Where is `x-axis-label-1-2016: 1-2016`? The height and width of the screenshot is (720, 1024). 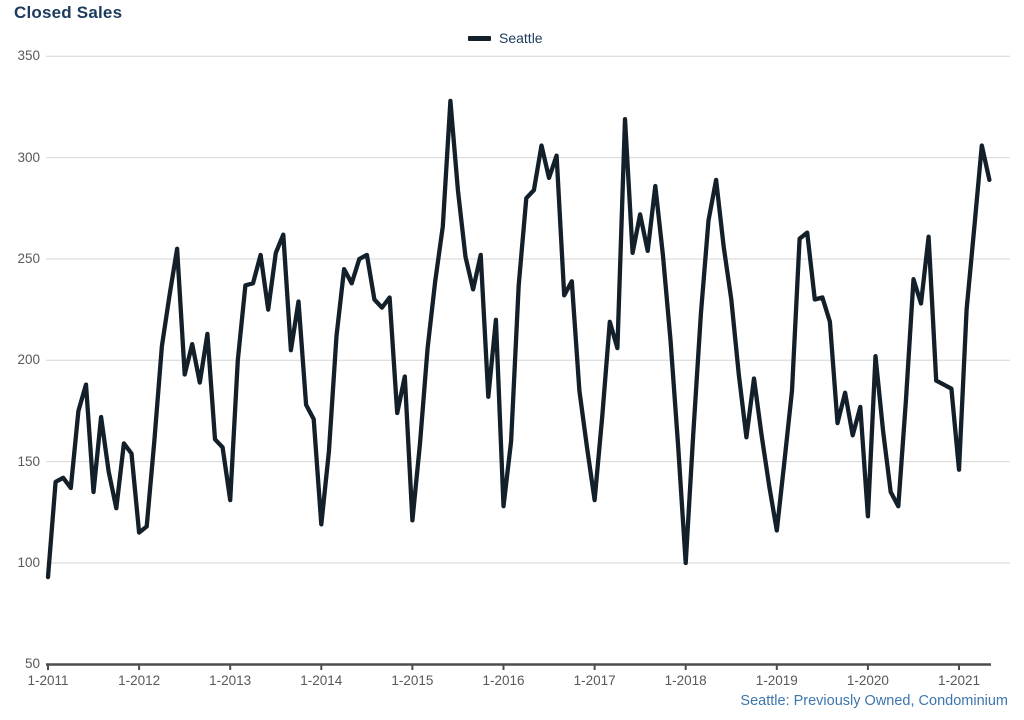
x-axis-label-1-2016: 1-2016 is located at coordinates (503, 680).